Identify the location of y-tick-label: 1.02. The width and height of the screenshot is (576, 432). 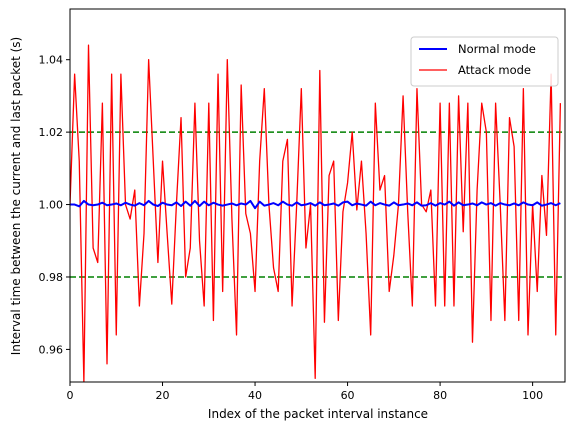
(51, 132).